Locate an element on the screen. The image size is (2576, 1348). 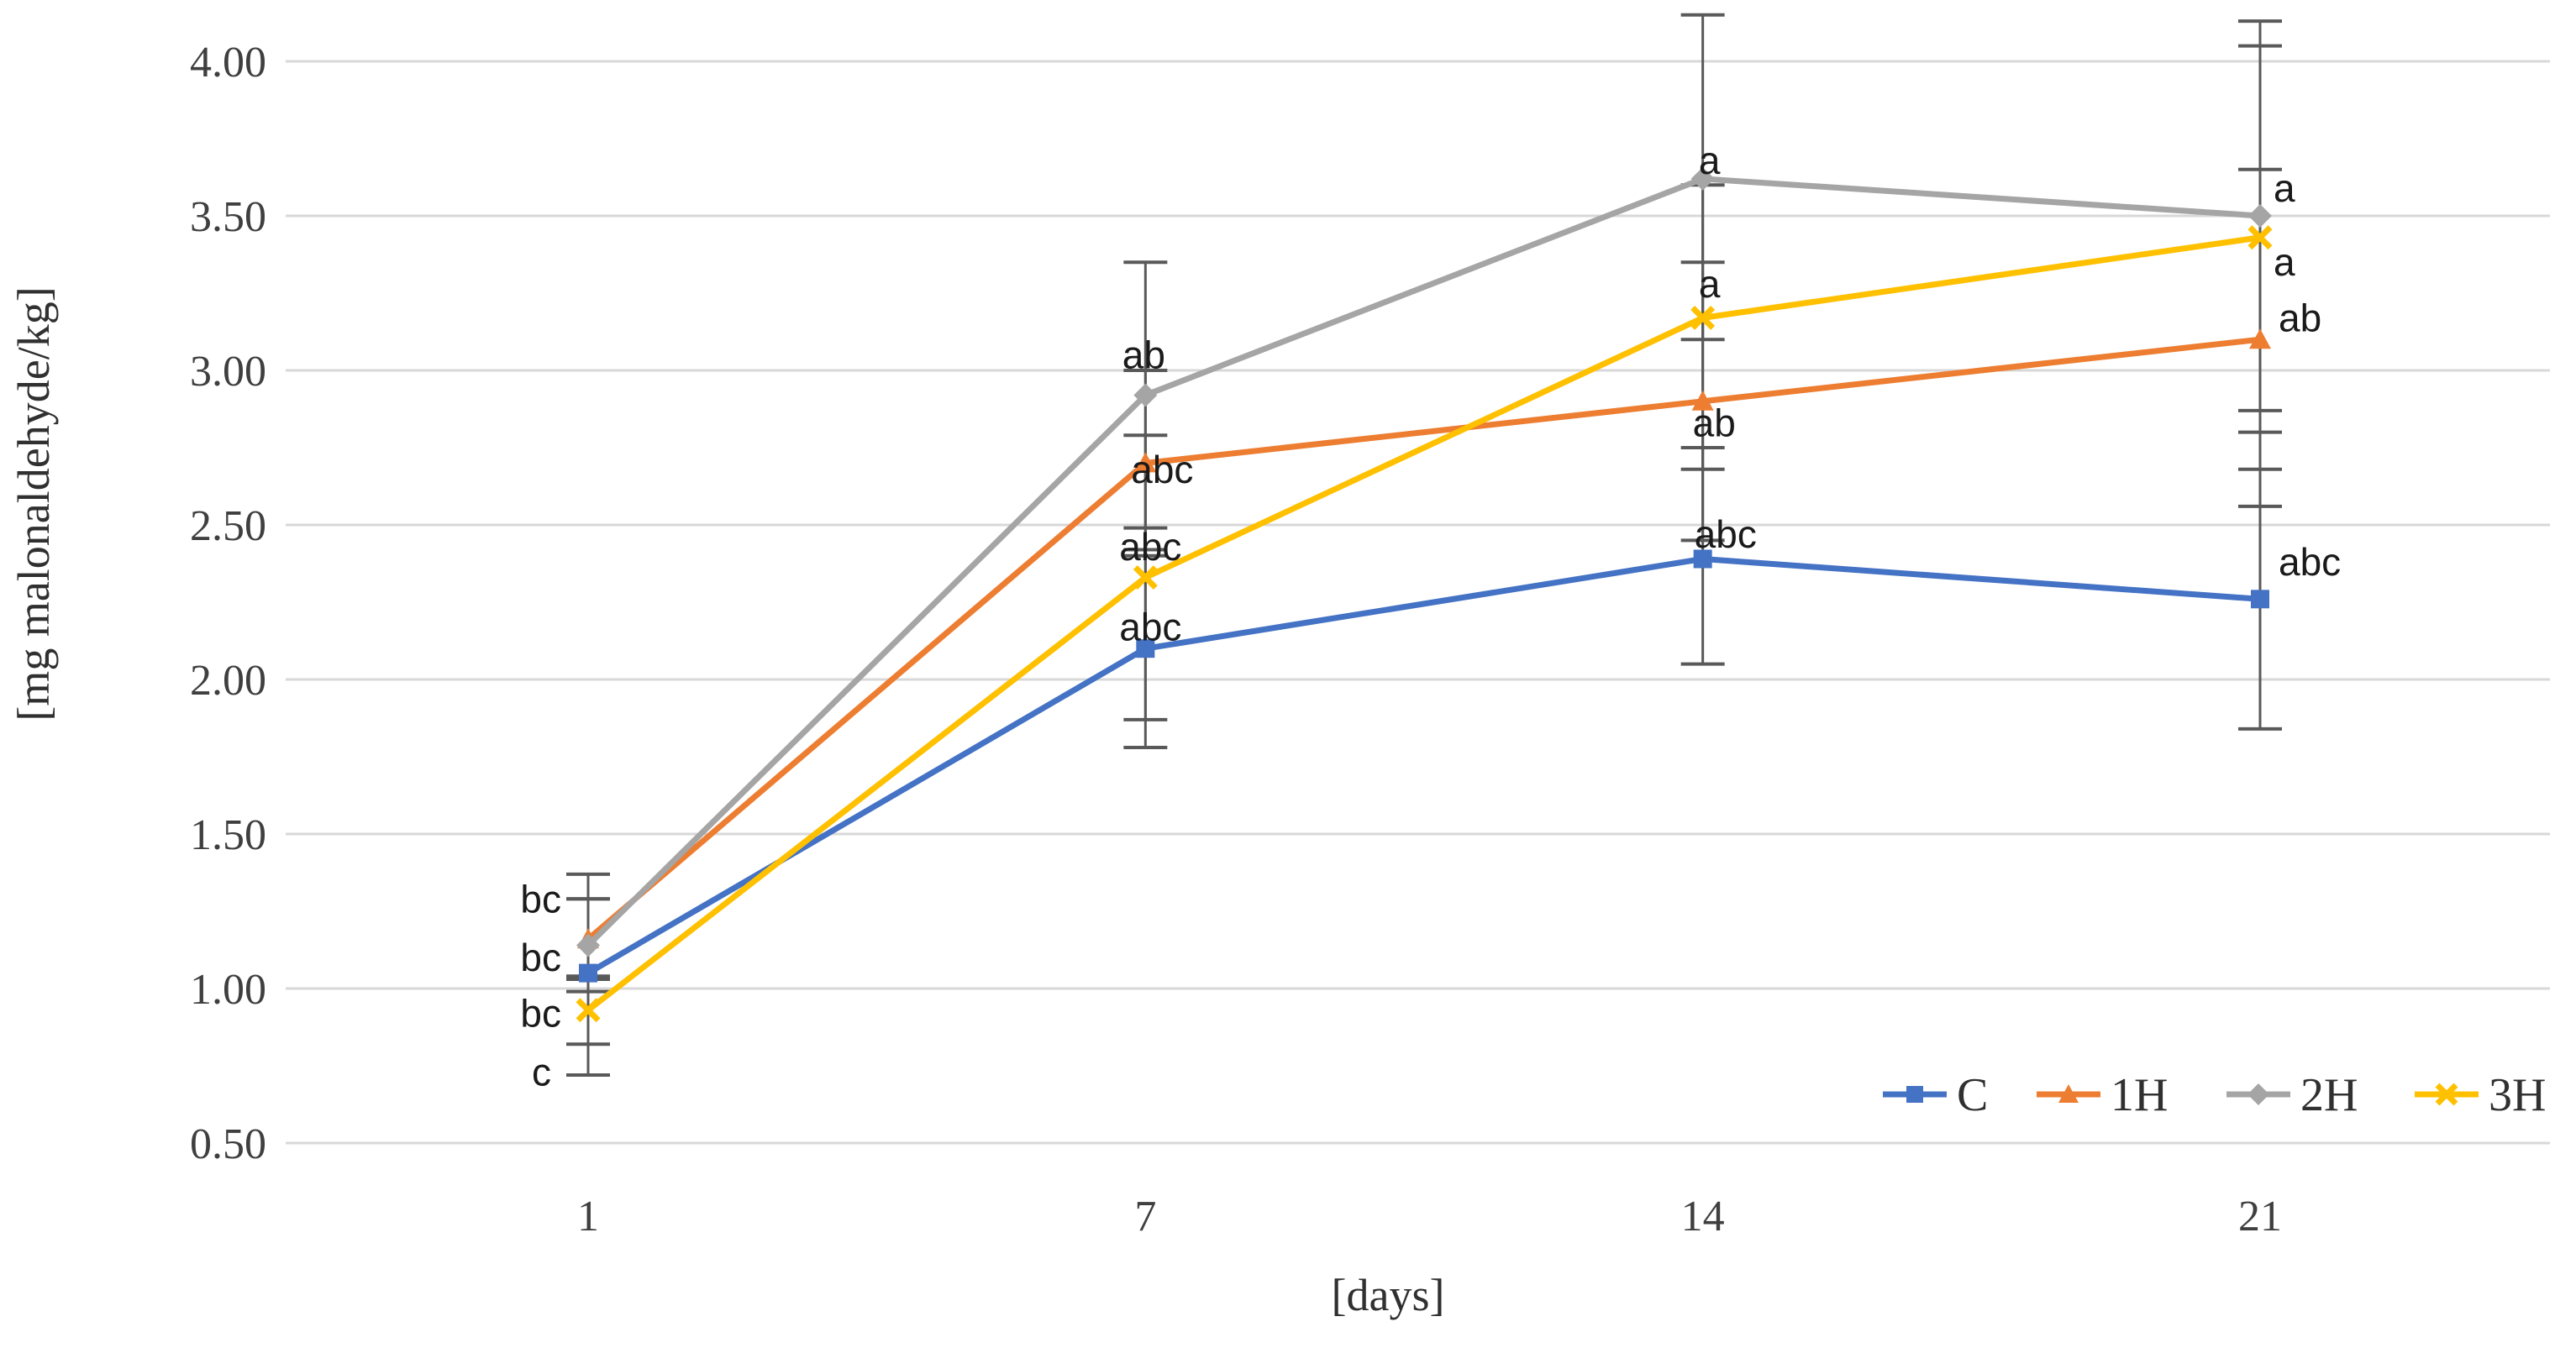
x-tick-label: 1 is located at coordinates (588, 1216).